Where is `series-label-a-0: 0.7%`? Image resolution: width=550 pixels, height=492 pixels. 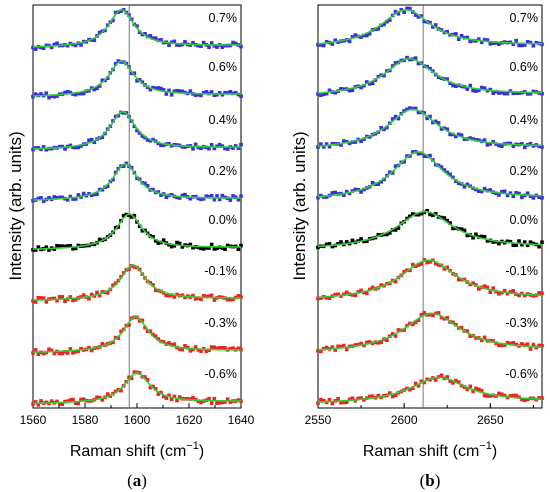
series-label-a-0: 0.7% is located at coordinates (223, 18).